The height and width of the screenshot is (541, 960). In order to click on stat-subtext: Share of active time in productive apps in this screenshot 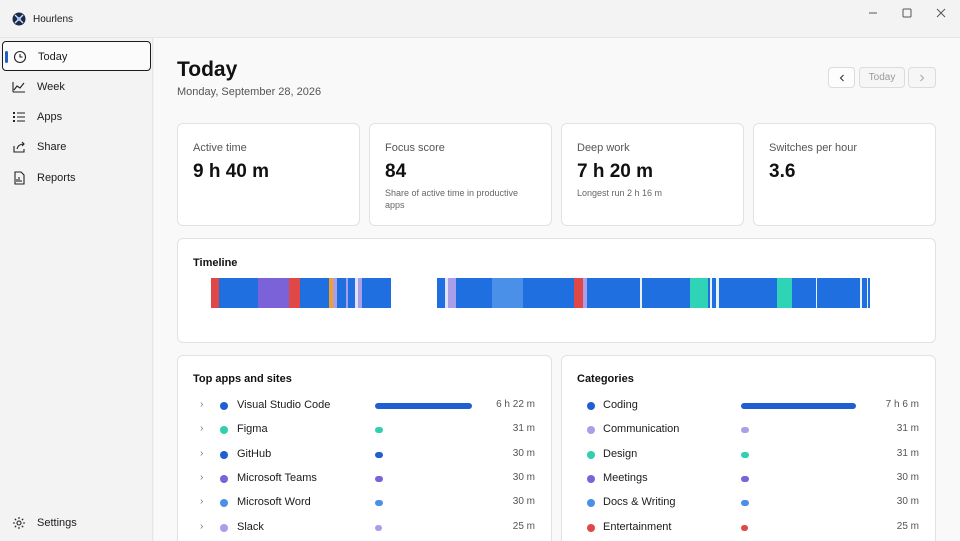, I will do `click(452, 199)`.